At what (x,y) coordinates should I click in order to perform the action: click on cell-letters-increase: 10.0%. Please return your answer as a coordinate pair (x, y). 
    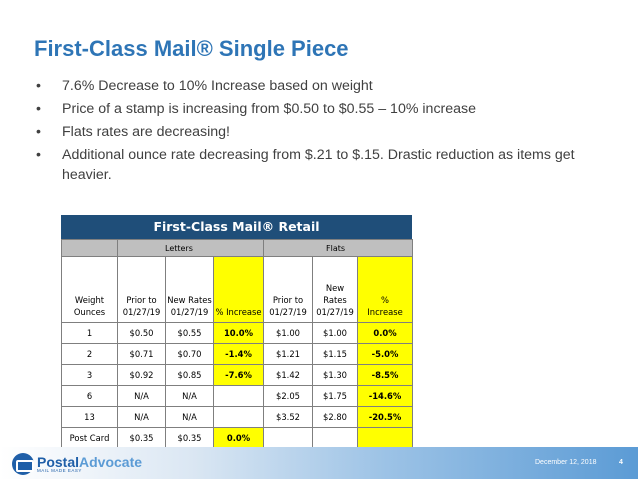
    Looking at the image, I should click on (238, 333).